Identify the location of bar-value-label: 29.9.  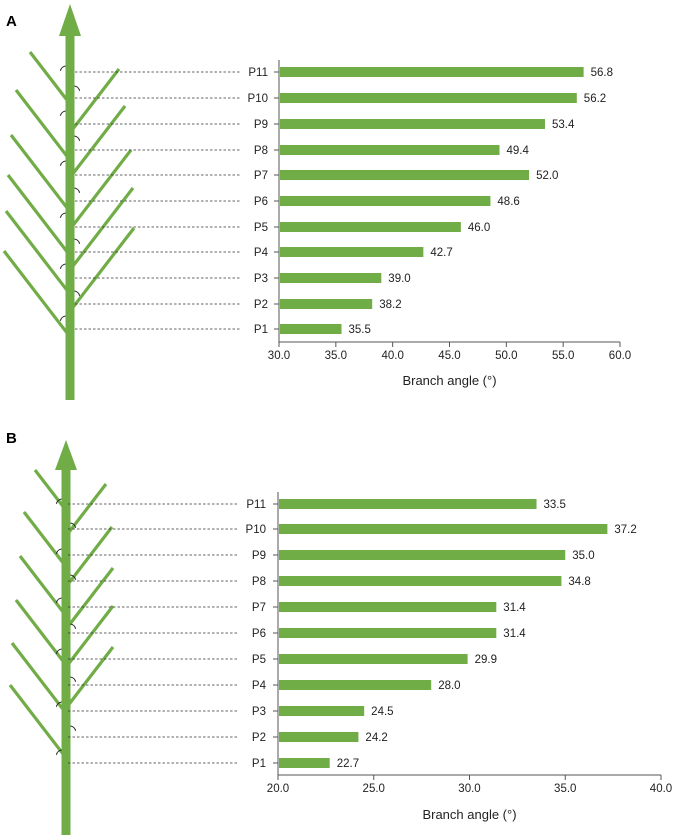
(486, 660).